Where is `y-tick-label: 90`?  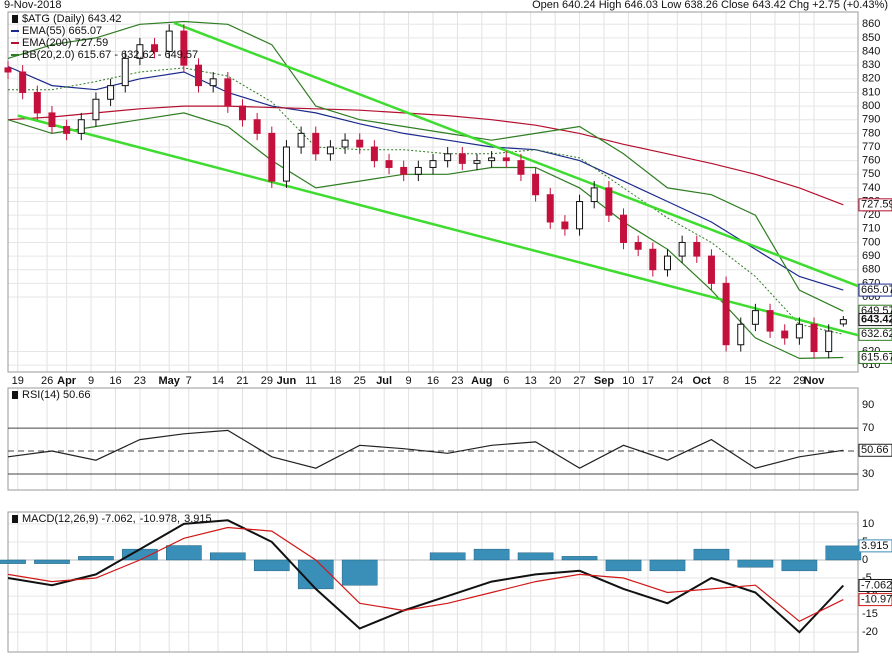
y-tick-label: 90 is located at coordinates (868, 405).